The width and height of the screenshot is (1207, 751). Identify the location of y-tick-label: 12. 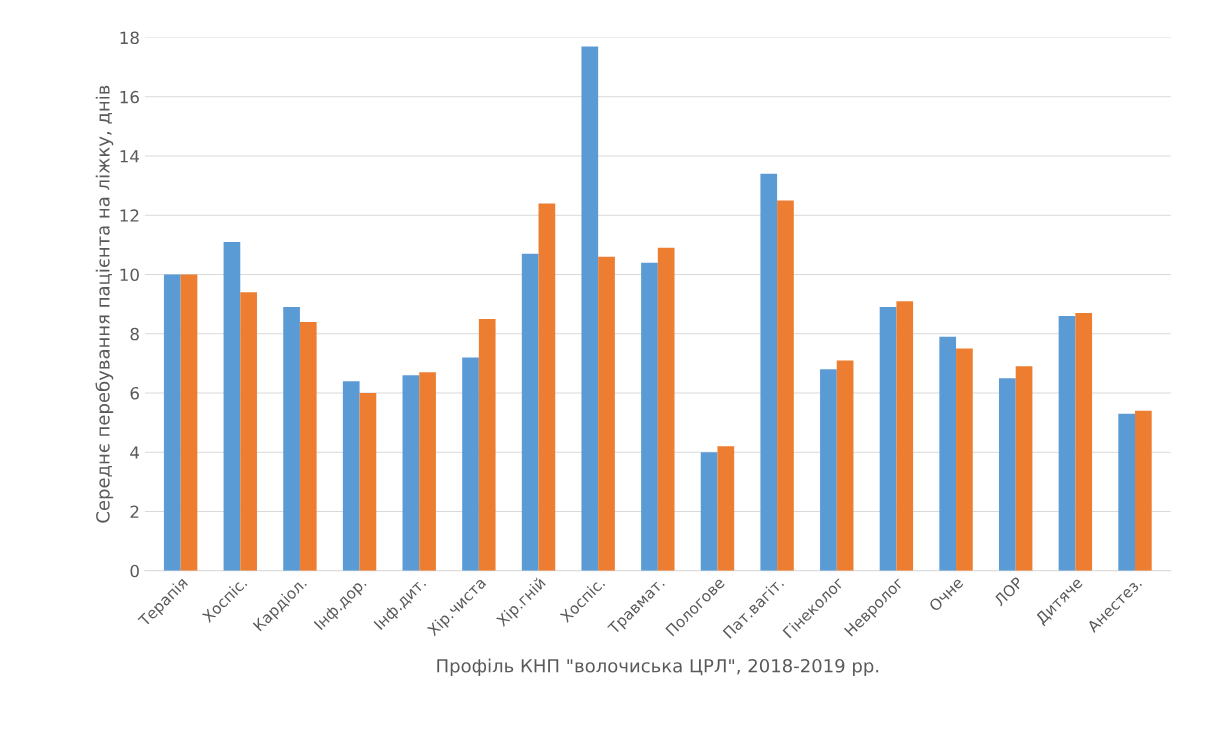
(129, 215).